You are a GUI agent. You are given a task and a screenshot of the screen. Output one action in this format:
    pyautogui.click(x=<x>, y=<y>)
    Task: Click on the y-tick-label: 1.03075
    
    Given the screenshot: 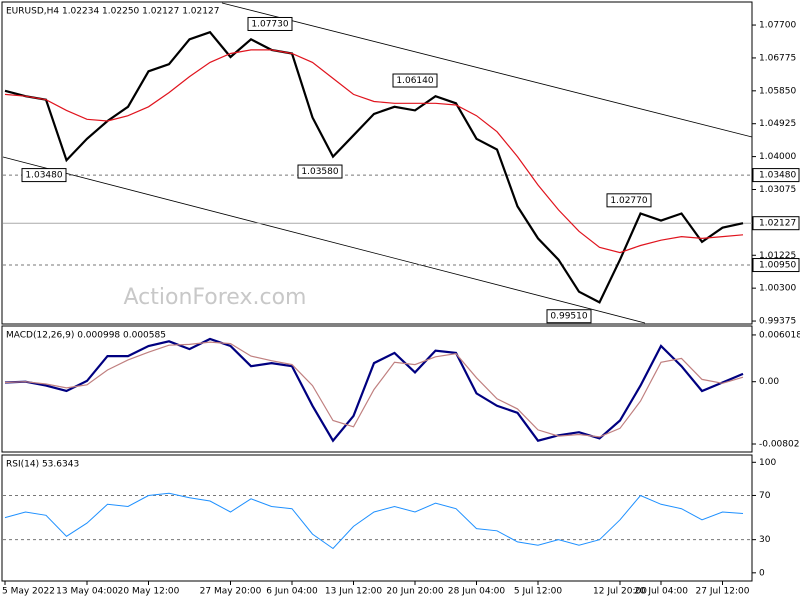 What is the action you would take?
    pyautogui.click(x=777, y=190)
    